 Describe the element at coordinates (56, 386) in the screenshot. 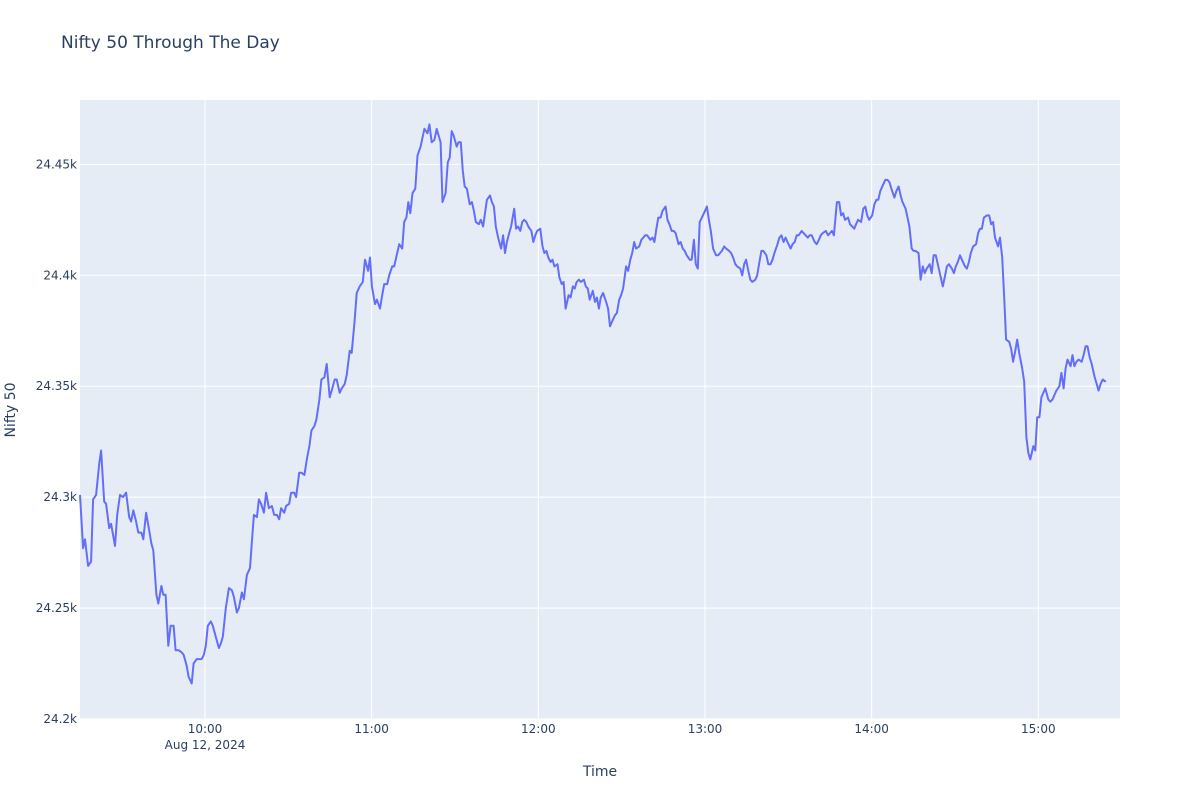

I see `y-tick-label: 24.35k` at that location.